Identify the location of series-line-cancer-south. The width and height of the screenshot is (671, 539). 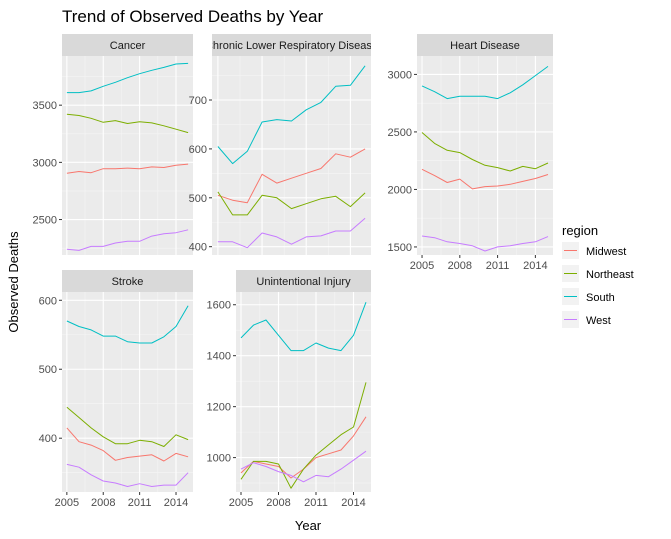
(127, 78).